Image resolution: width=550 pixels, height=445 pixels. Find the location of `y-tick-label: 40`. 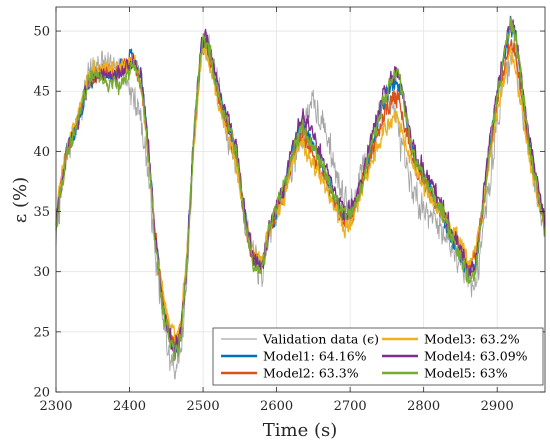

y-tick-label: 40 is located at coordinates (41, 152).